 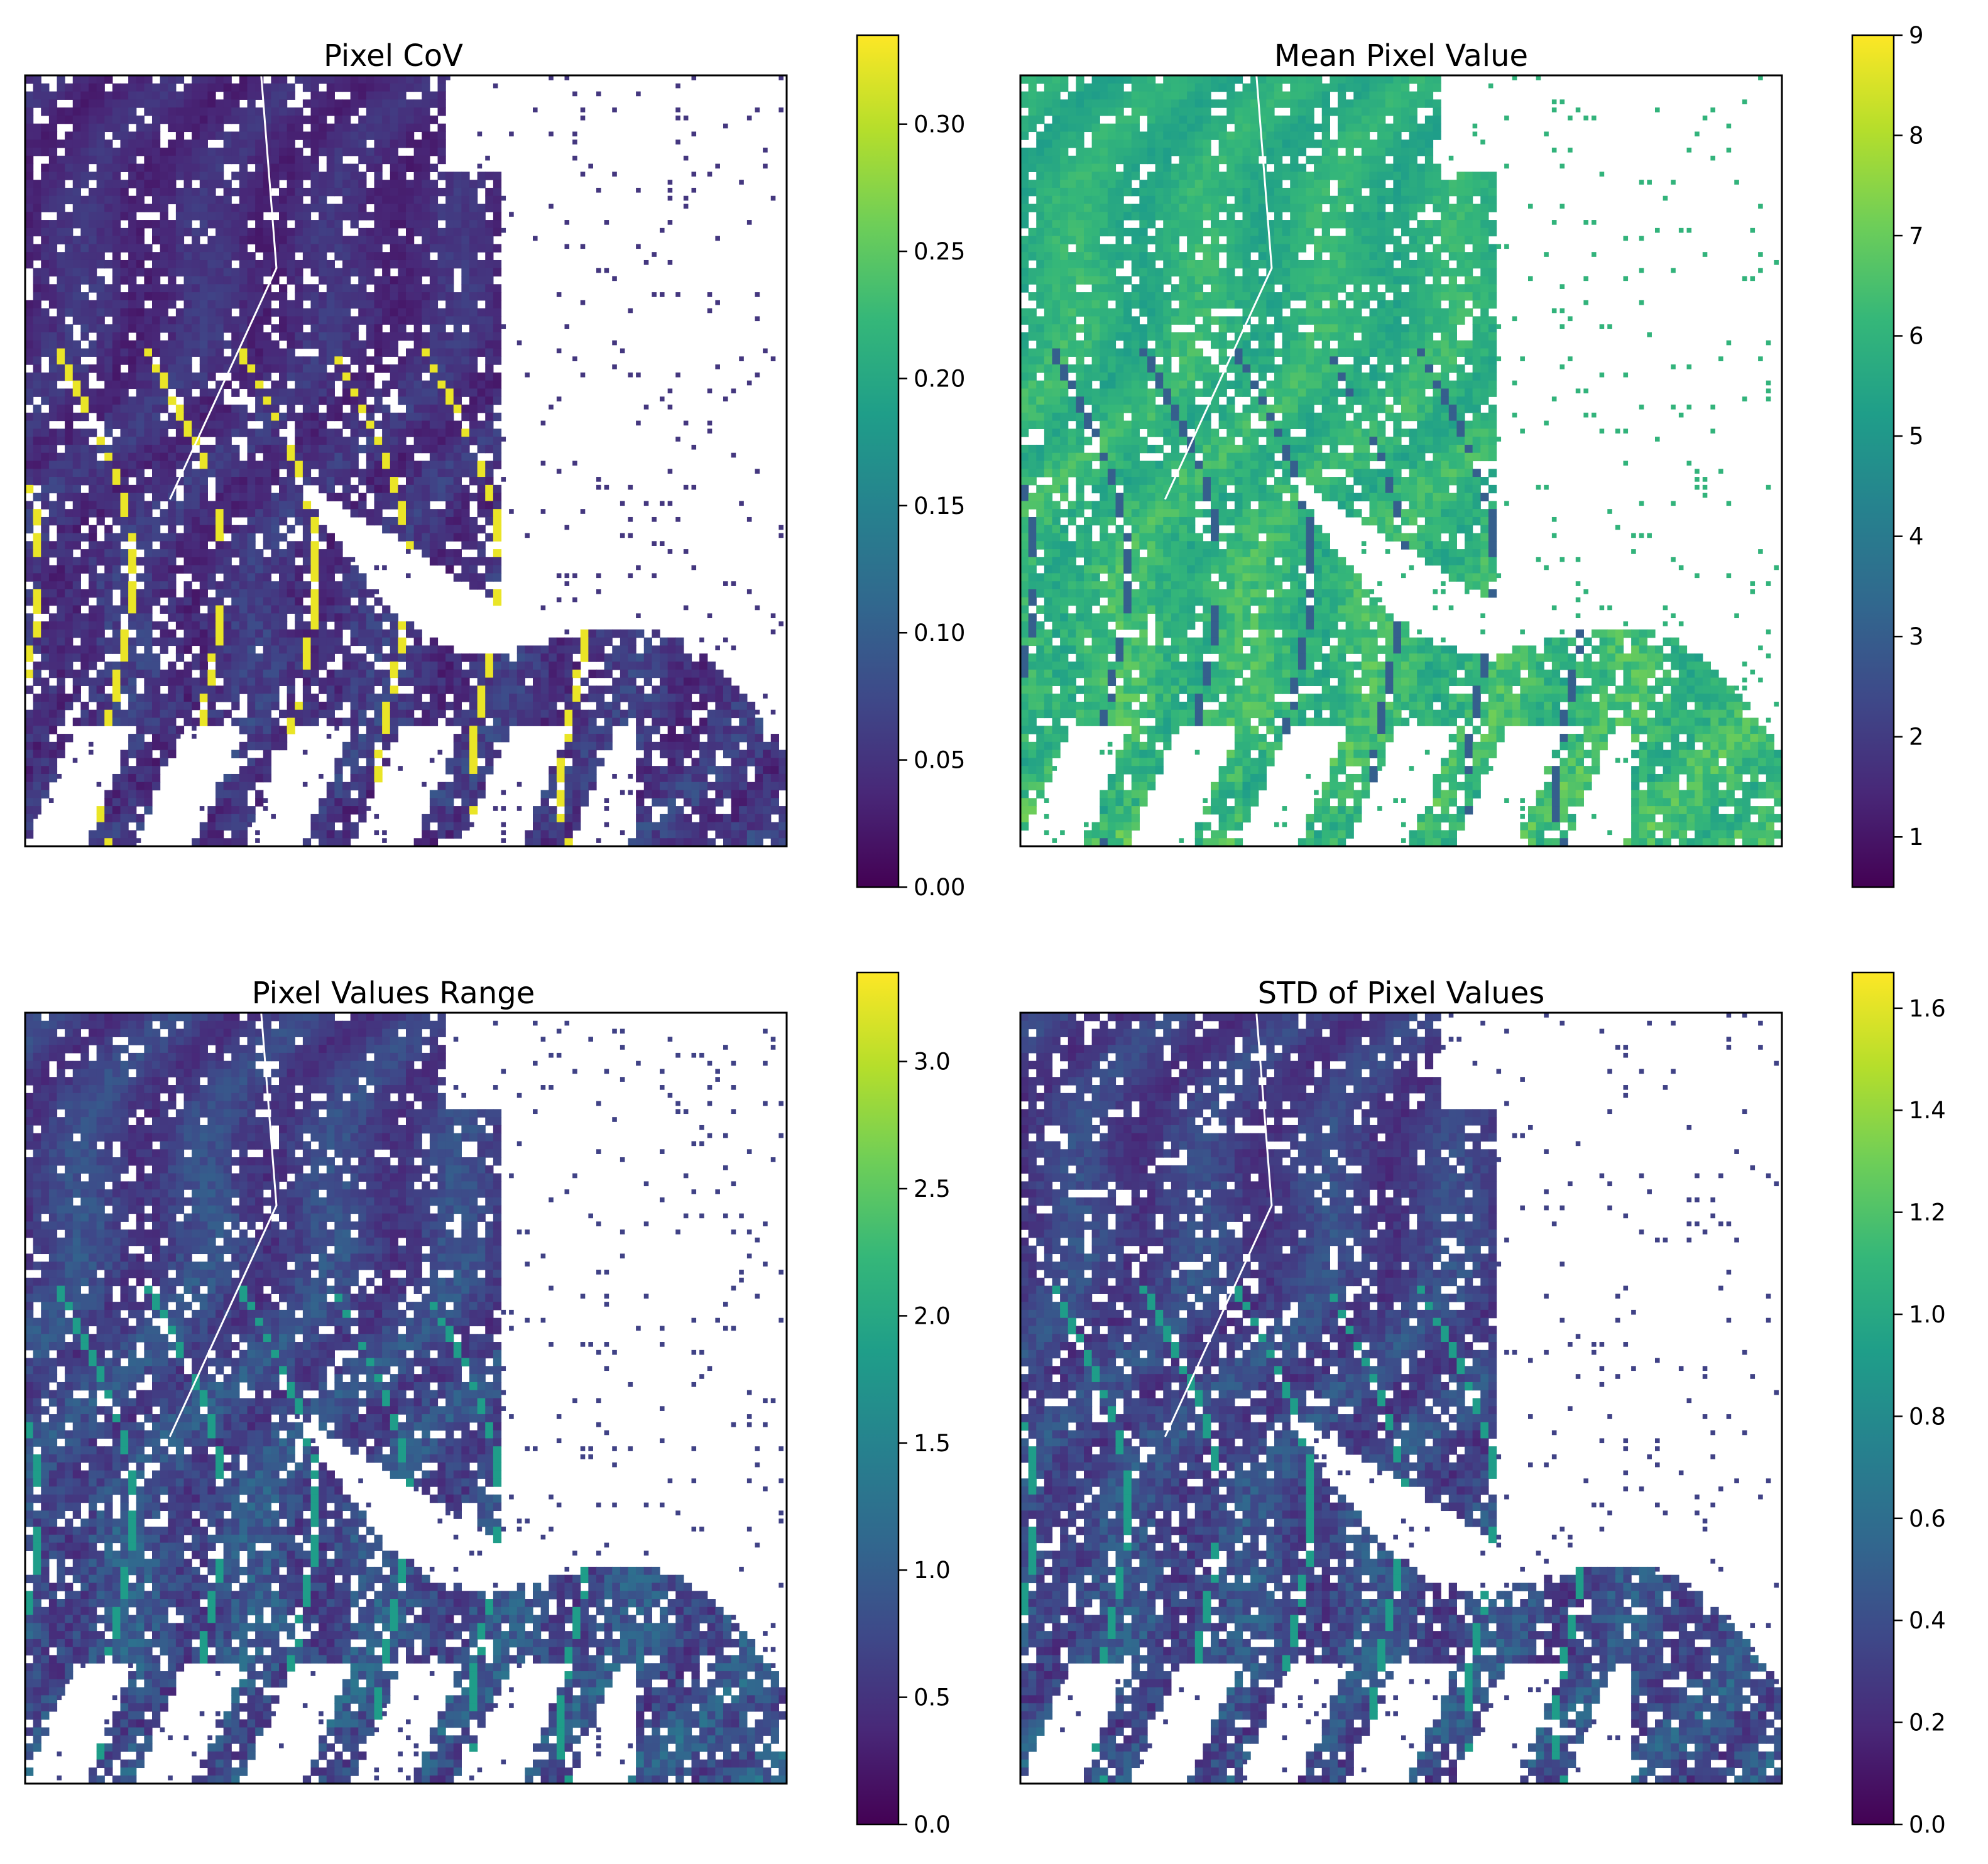 What do you see at coordinates (1401, 56) in the screenshot?
I see `panel-title: Mean Pixel Value` at bounding box center [1401, 56].